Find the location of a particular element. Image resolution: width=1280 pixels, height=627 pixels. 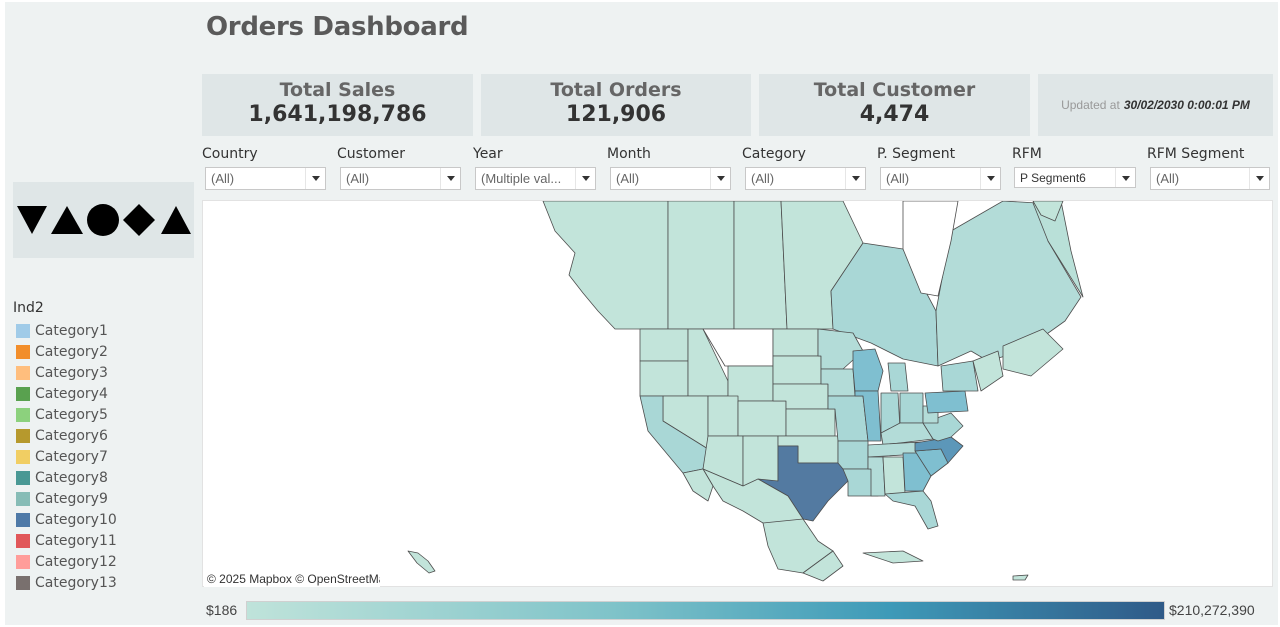

map-region-utah is located at coordinates (723, 416).